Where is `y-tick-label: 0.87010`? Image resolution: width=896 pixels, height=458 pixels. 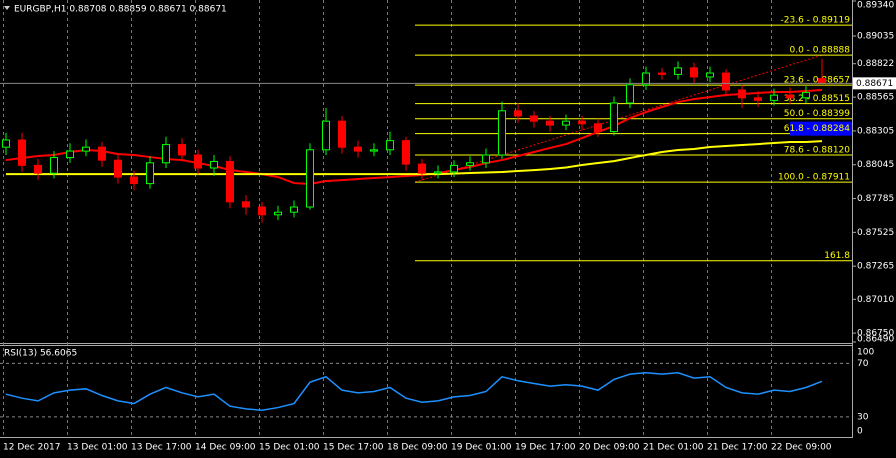 y-tick-label: 0.87010 is located at coordinates (875, 300).